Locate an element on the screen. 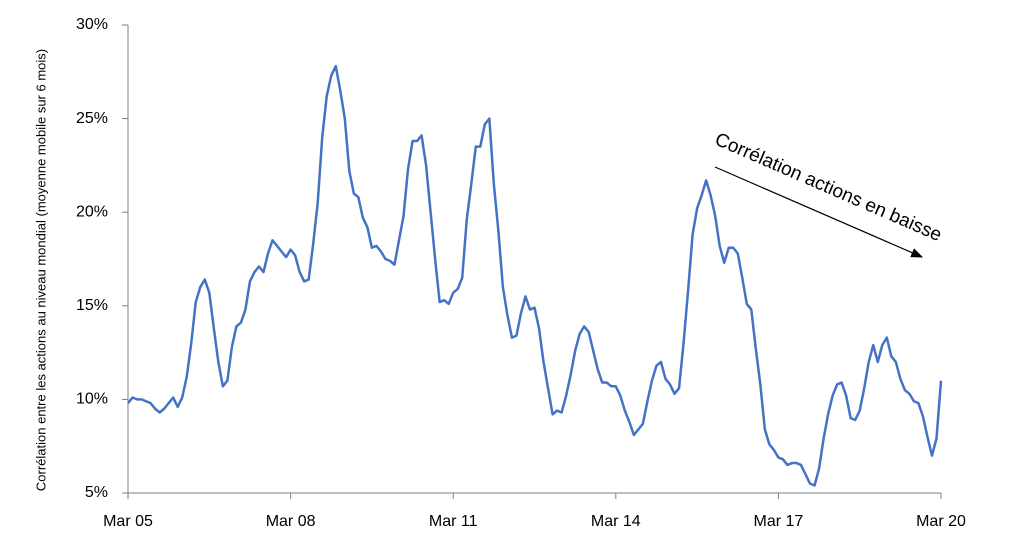  y-tick-label: 20% is located at coordinates (92, 211).